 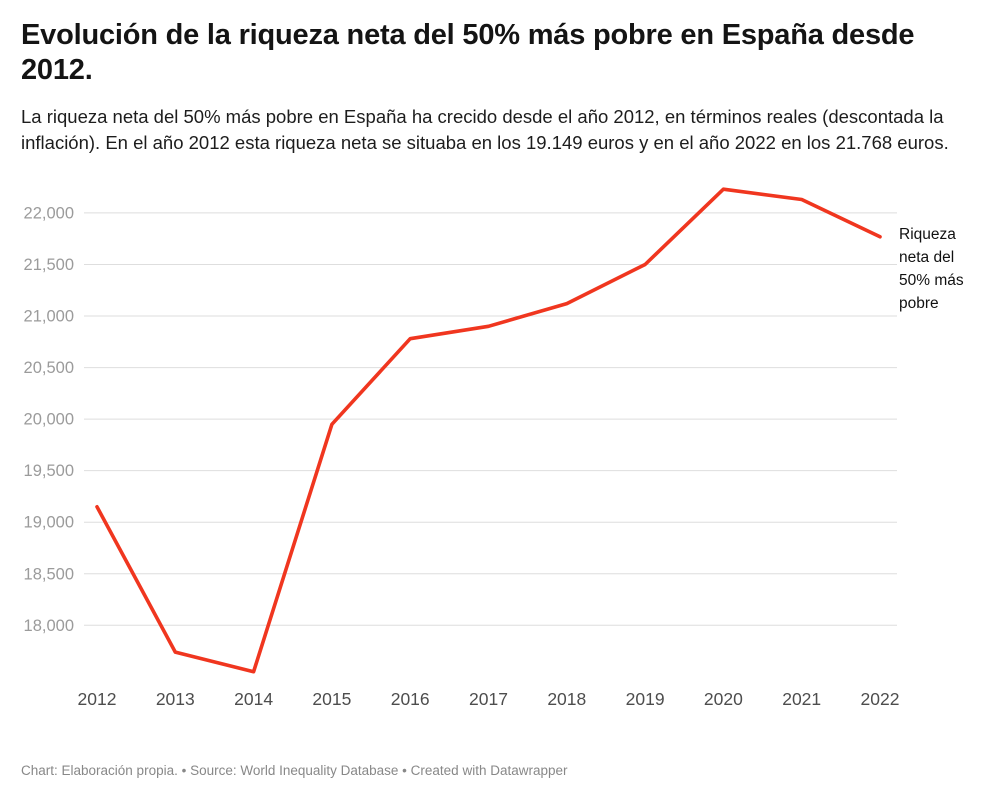 What do you see at coordinates (253, 699) in the screenshot?
I see `x-axis-tick-label: 2014` at bounding box center [253, 699].